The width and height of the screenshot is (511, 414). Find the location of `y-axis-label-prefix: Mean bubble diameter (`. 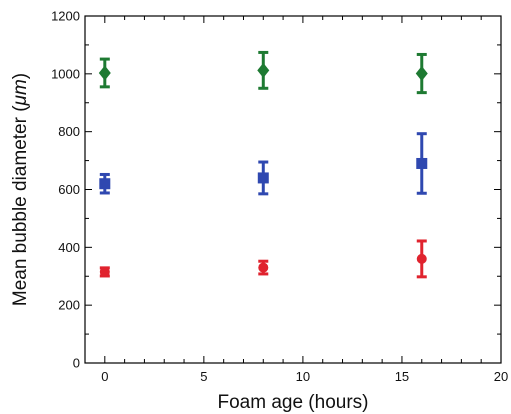

y-axis-label-prefix: Mean bubble diameter ( is located at coordinates (20, 205).